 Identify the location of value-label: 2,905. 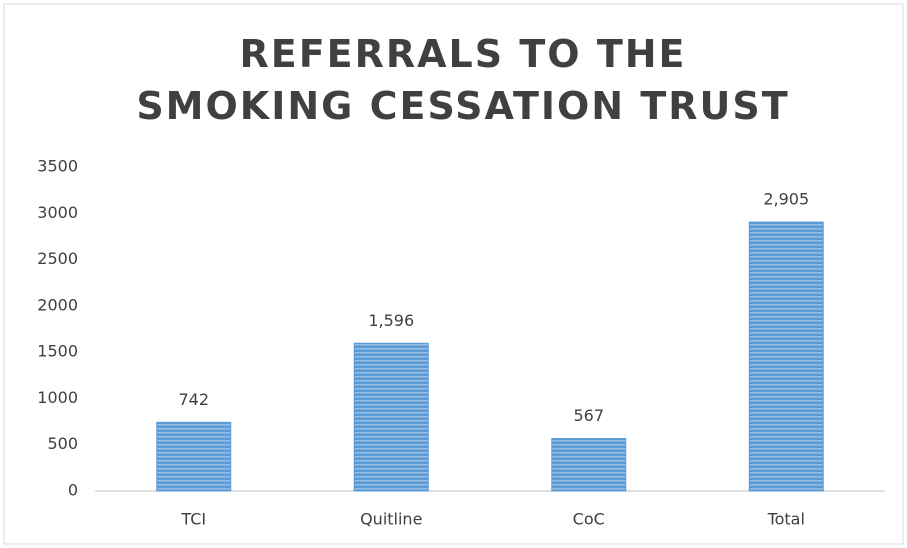
(786, 199).